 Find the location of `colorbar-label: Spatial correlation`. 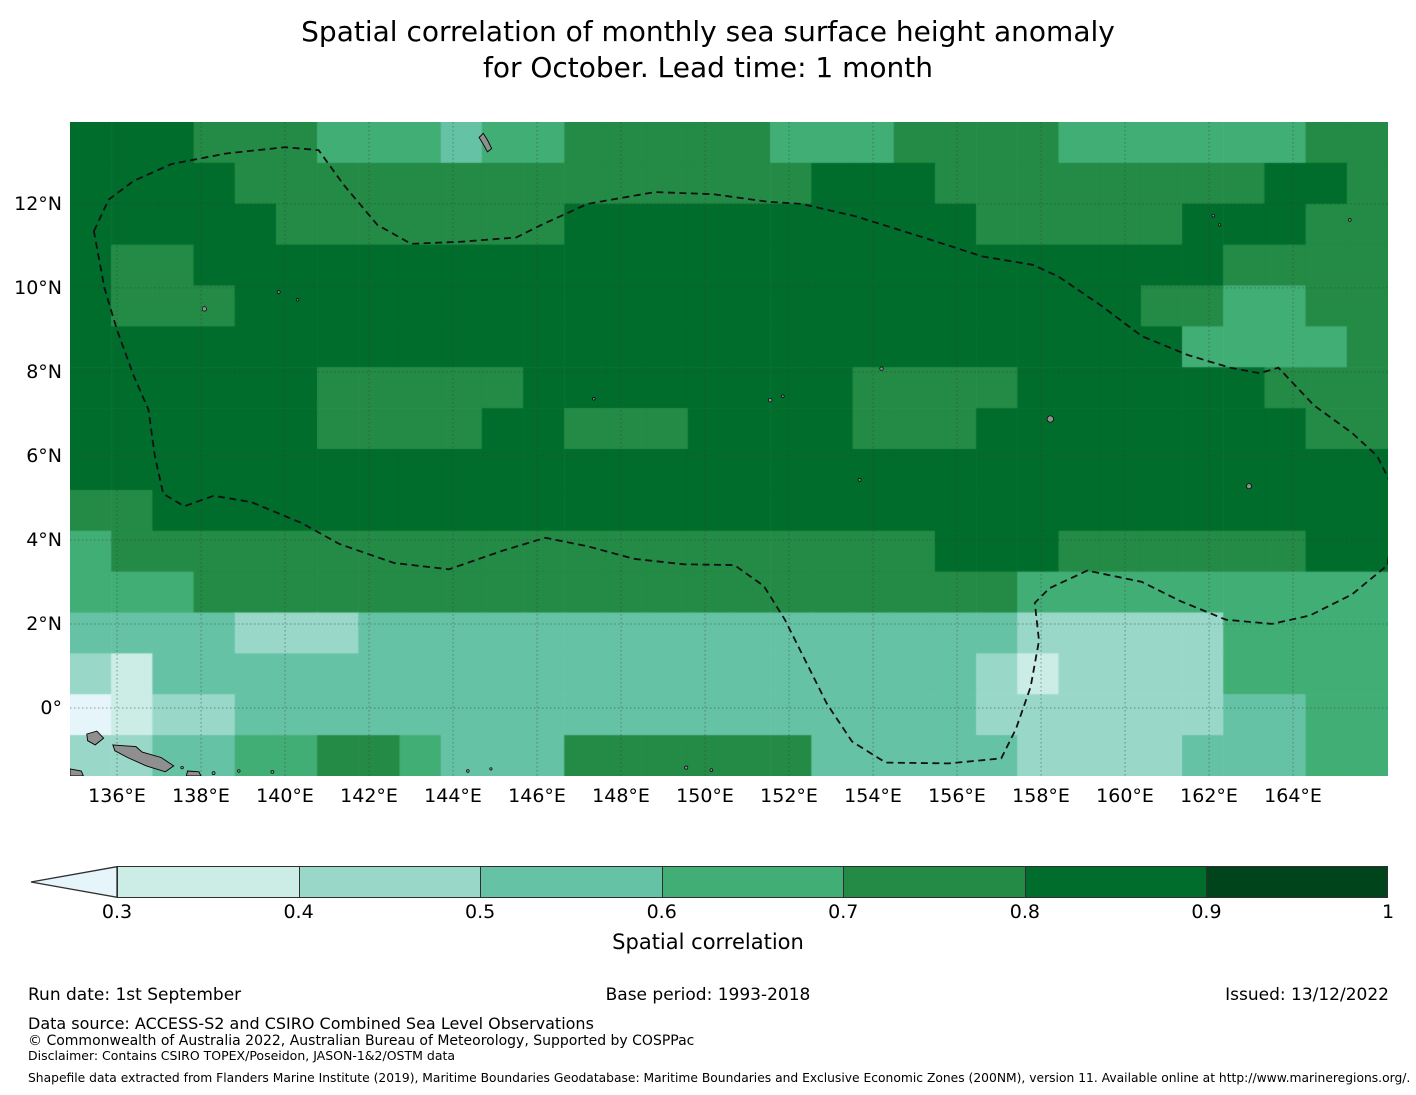

colorbar-label: Spatial correlation is located at coordinates (708, 942).